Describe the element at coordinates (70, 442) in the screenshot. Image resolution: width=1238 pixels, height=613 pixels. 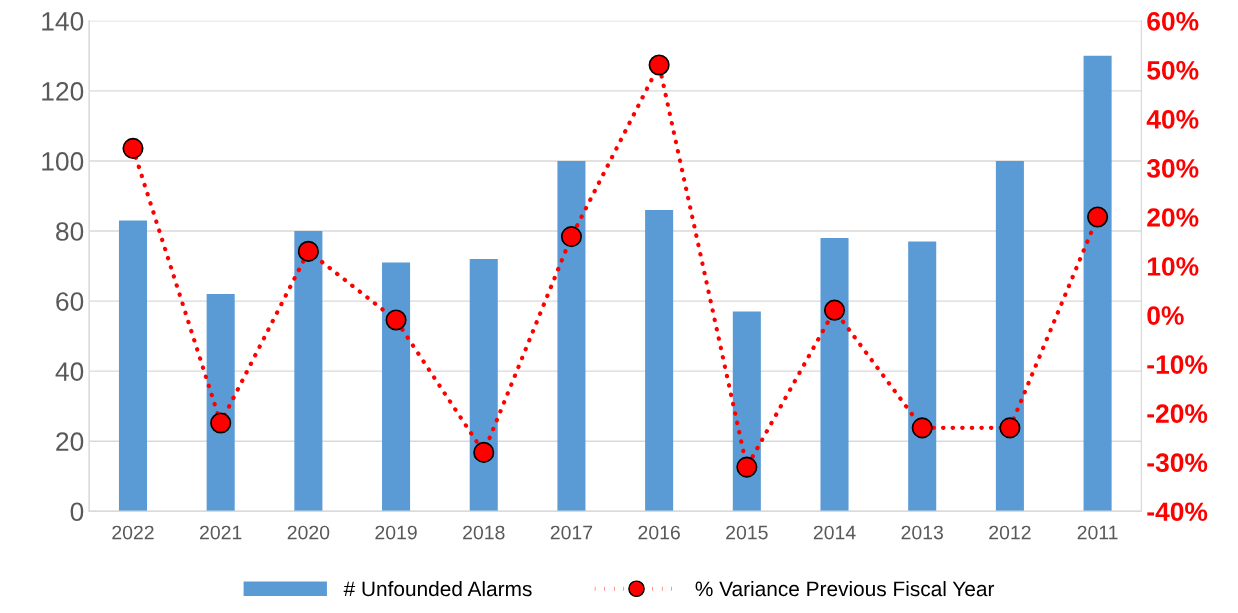
I see `y-tick-label: 20` at that location.